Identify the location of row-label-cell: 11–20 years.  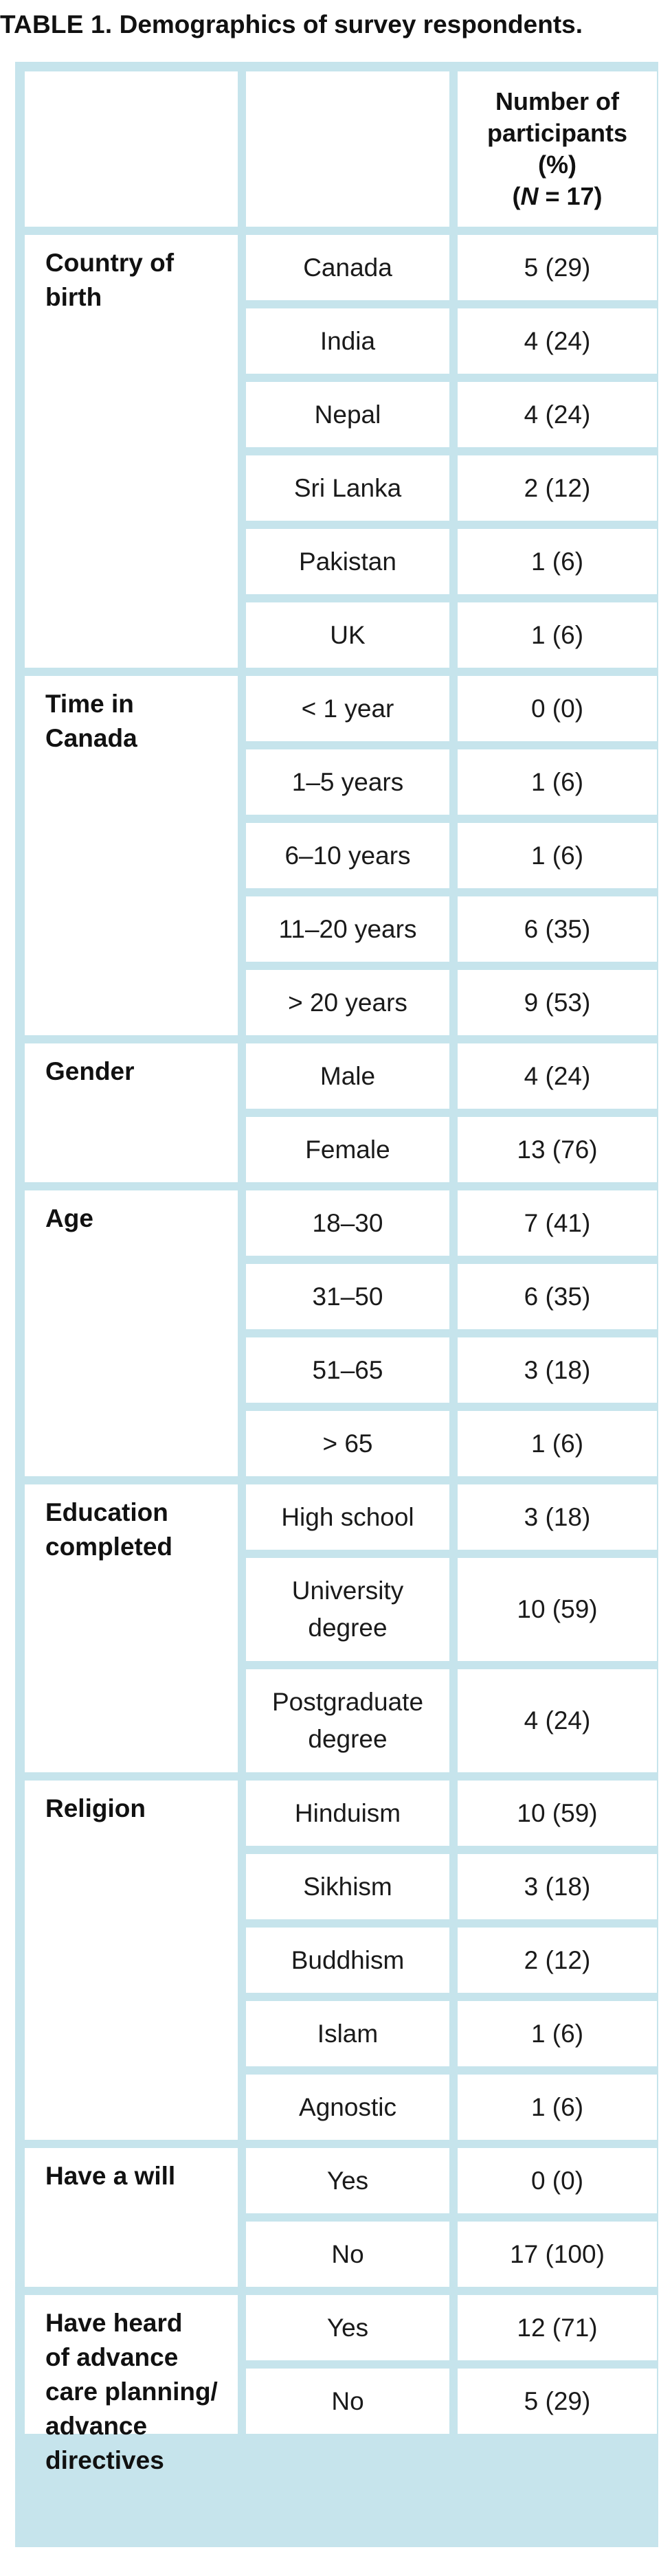
(347, 929).